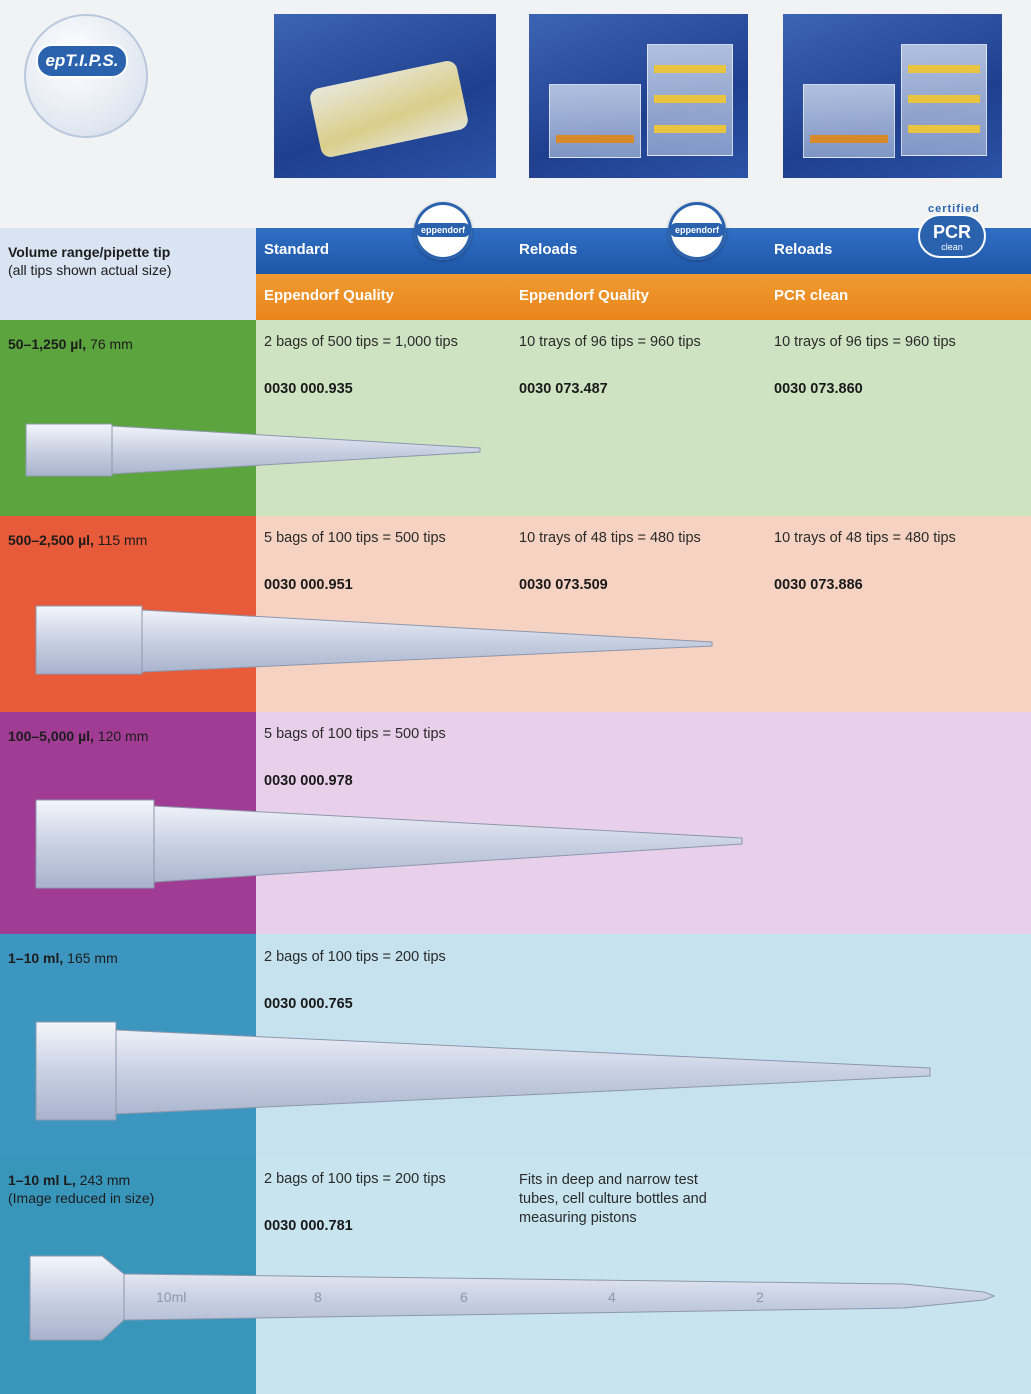  Describe the element at coordinates (355, 538) in the screenshot. I see `row2-col1-pack: 5 bags of 100 tips = 500 tips` at that location.